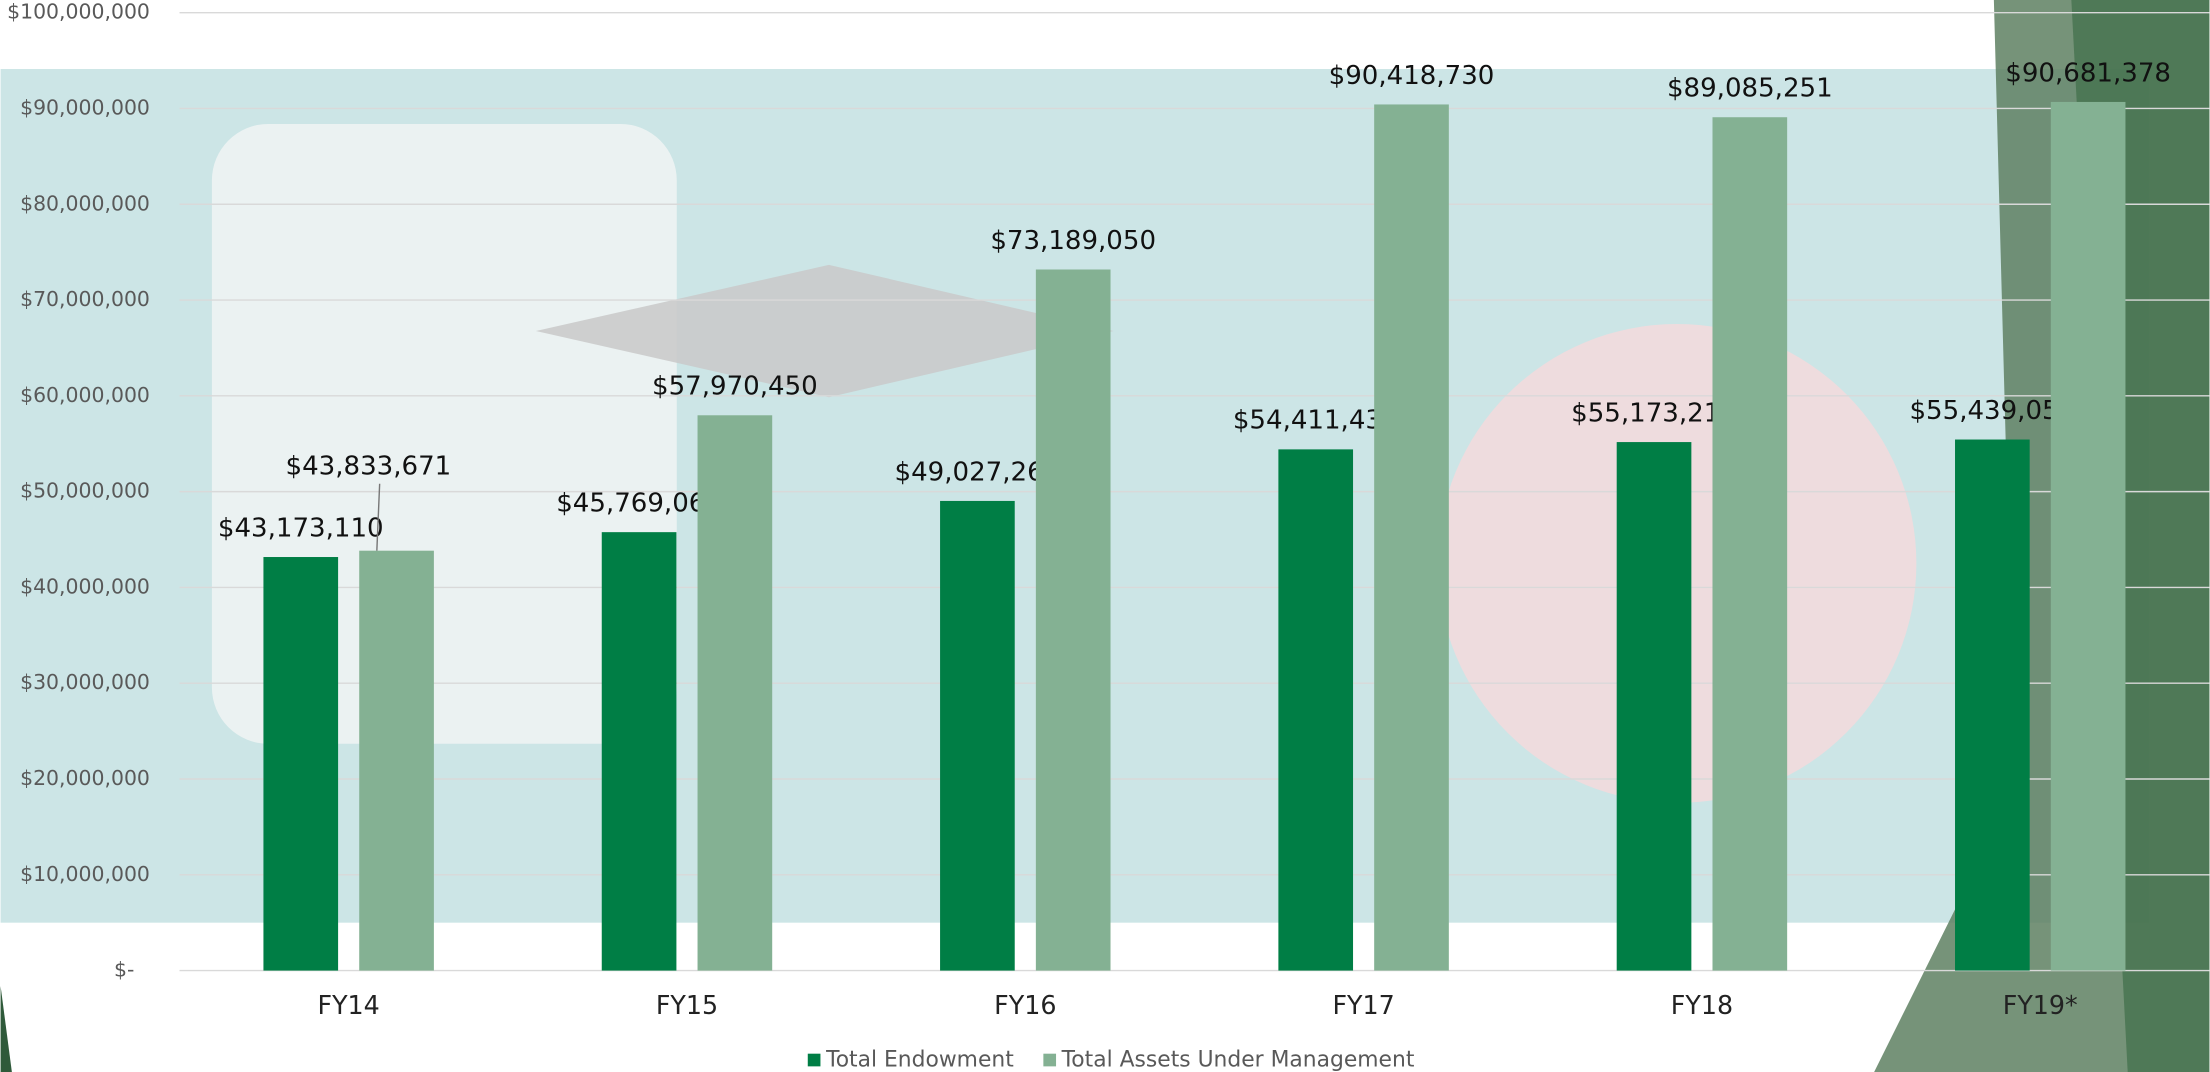 Image resolution: width=2210 pixels, height=1072 pixels. What do you see at coordinates (919, 1060) in the screenshot?
I see `legend-label: Total Endowment` at bounding box center [919, 1060].